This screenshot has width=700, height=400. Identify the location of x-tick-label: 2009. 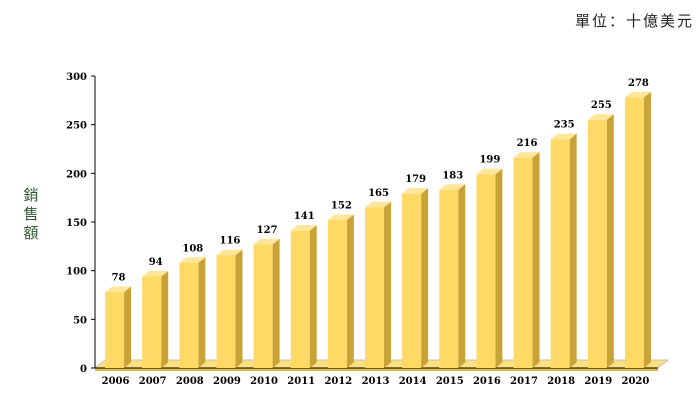
(227, 381).